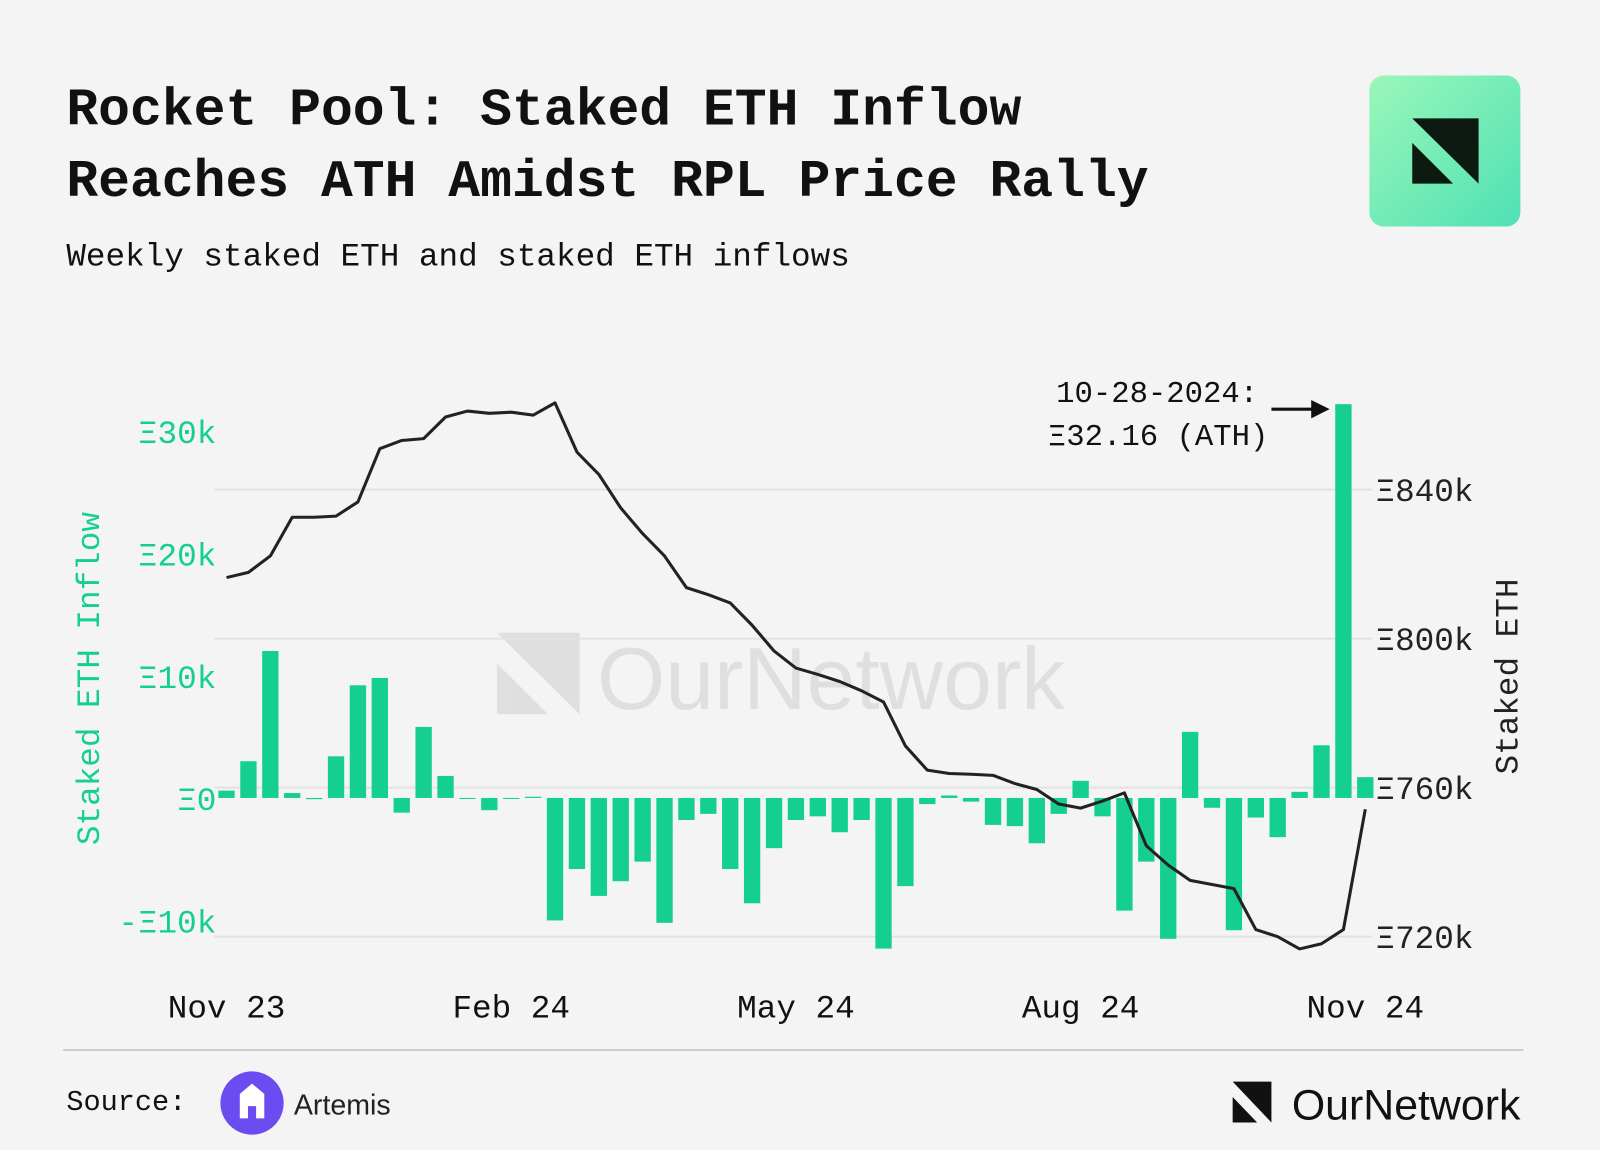 The width and height of the screenshot is (1600, 1150). I want to click on logo-icon, so click(1445, 151).